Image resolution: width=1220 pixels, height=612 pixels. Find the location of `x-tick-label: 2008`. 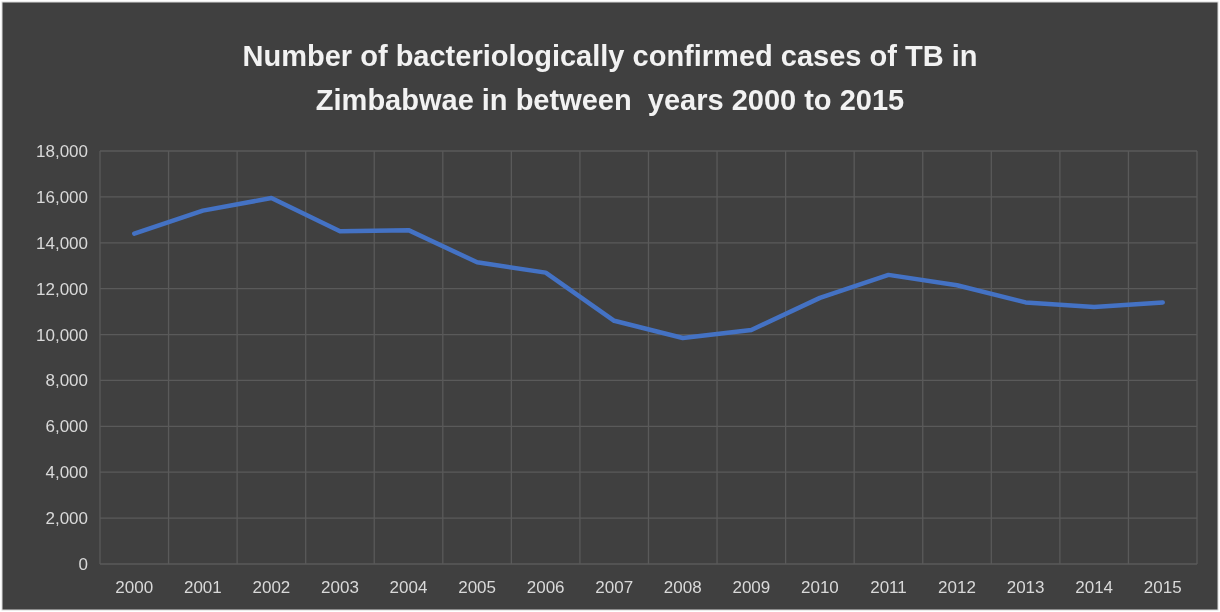

x-tick-label: 2008 is located at coordinates (682, 587).